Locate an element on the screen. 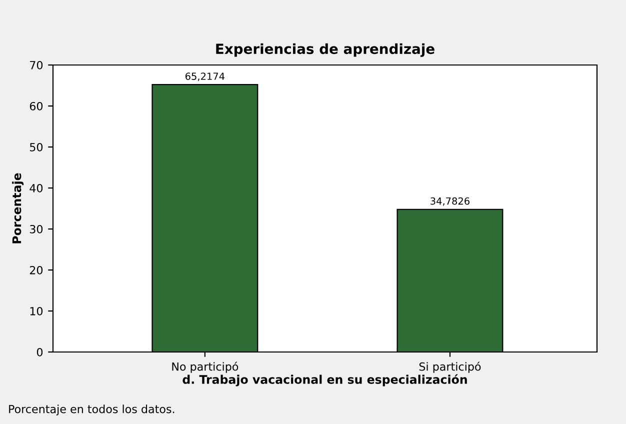 This screenshot has height=424, width=626. data-label: 65,2174 is located at coordinates (205, 76).